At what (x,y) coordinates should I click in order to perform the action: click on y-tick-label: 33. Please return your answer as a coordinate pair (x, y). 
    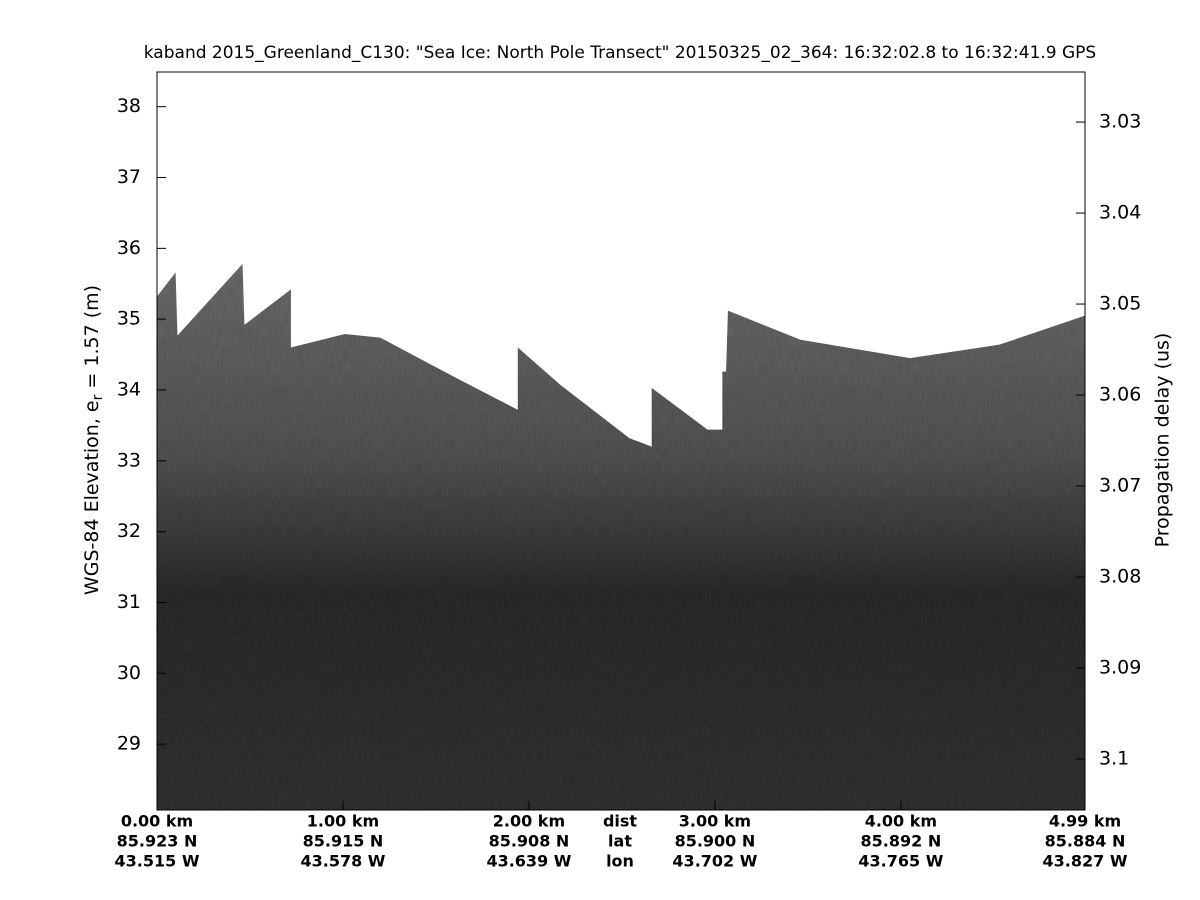
    Looking at the image, I should click on (129, 460).